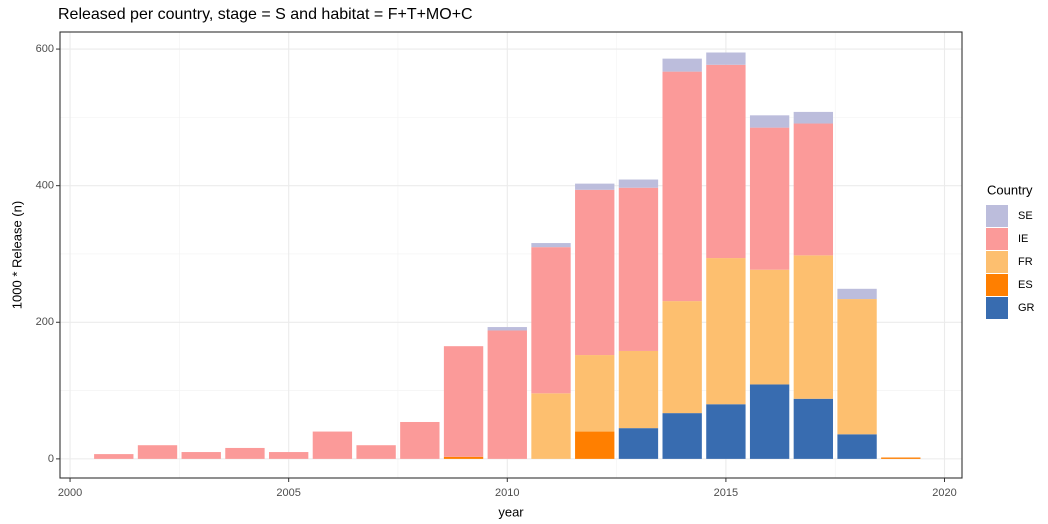 This screenshot has height=524, width=1048. Describe the element at coordinates (1023, 239) in the screenshot. I see `legend-label: IE` at that location.